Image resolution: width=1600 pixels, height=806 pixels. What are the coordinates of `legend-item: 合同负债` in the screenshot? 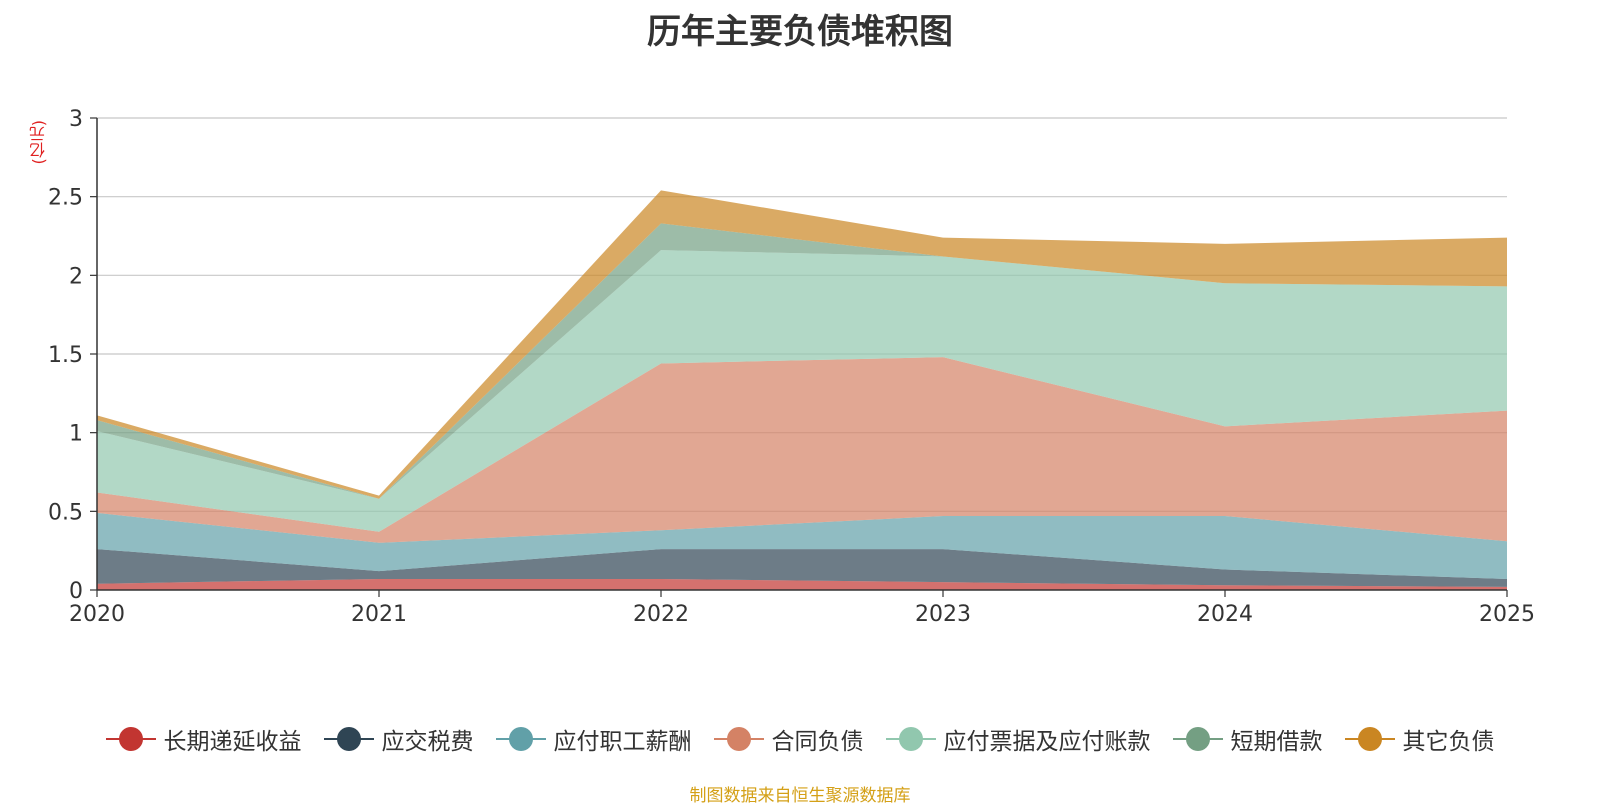 It's located at (788, 739).